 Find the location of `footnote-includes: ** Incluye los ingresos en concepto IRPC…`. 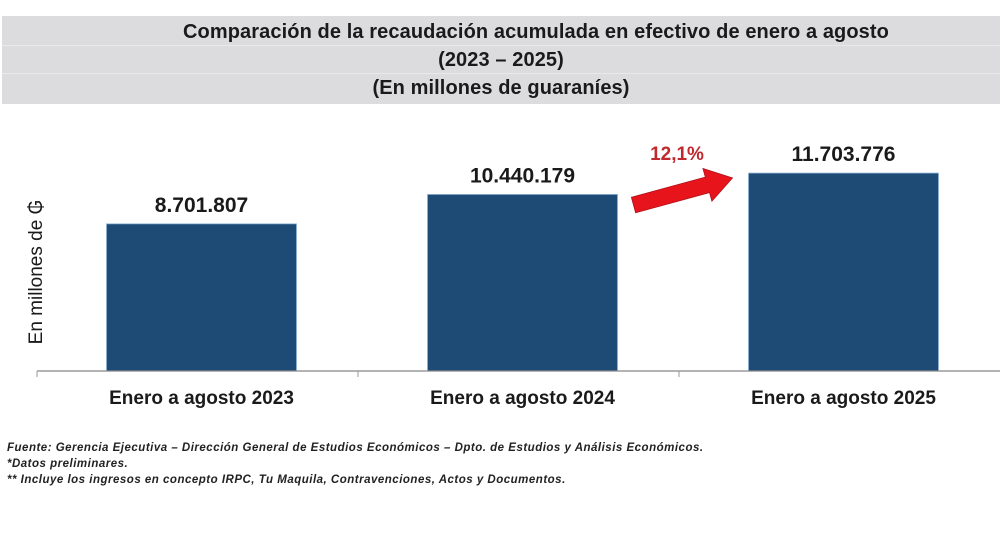

footnote-includes: ** Incluye los ingresos en concepto IRPC… is located at coordinates (286, 480).